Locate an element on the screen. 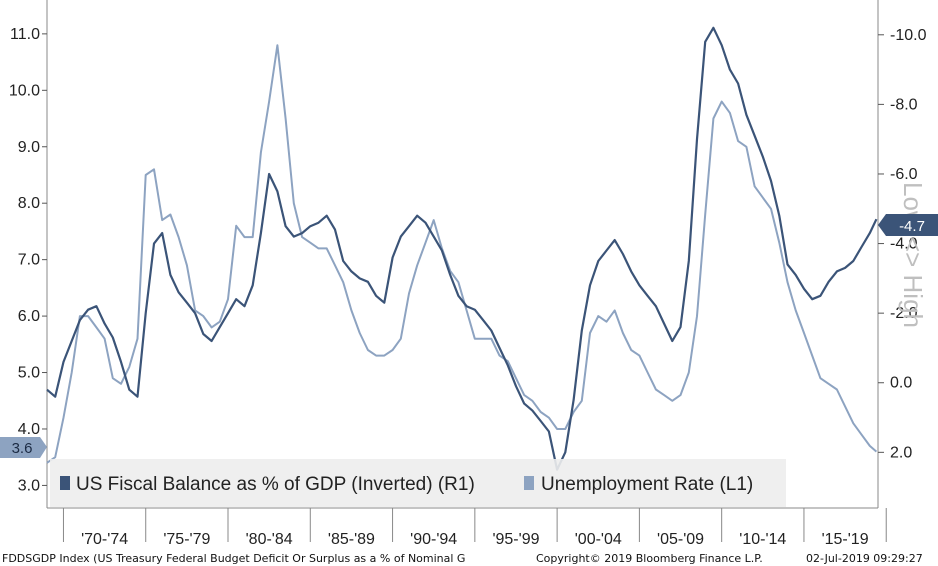 The height and width of the screenshot is (566, 938). x-period-label: '05-'09 is located at coordinates (680, 539).